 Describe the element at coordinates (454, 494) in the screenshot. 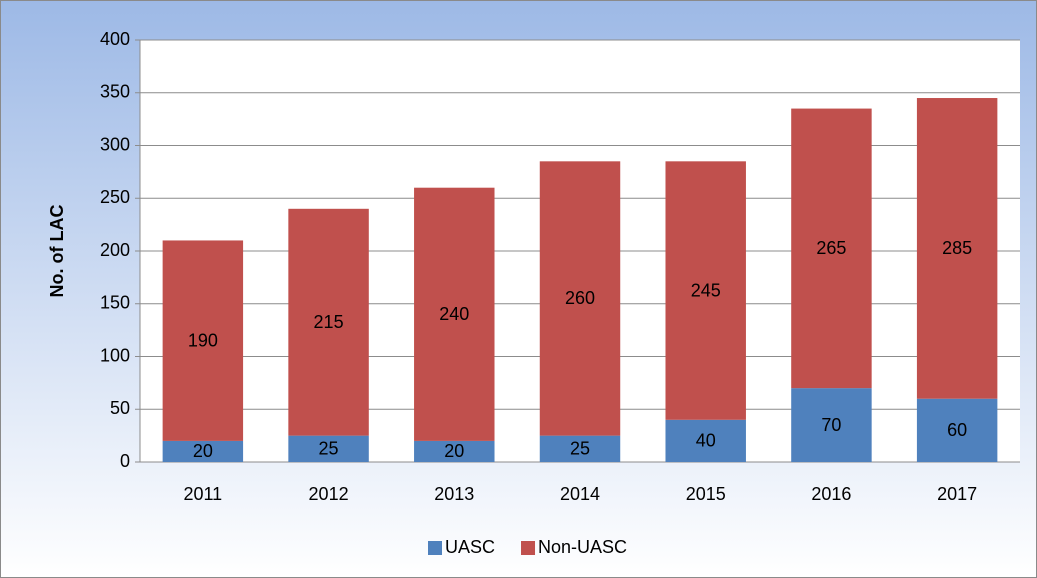

I see `x-tick-label: 2013` at that location.